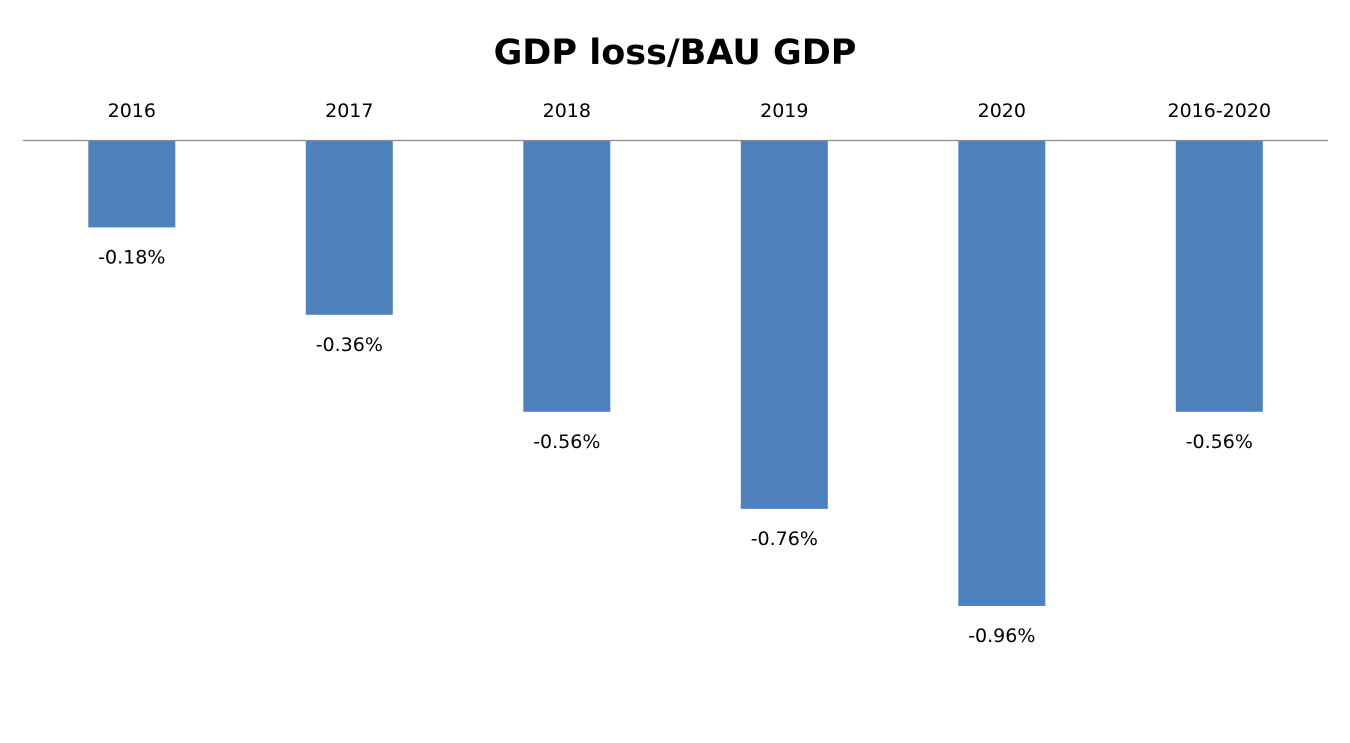 The height and width of the screenshot is (743, 1350). What do you see at coordinates (566, 442) in the screenshot?
I see `data-label-2018: -0.56%` at bounding box center [566, 442].